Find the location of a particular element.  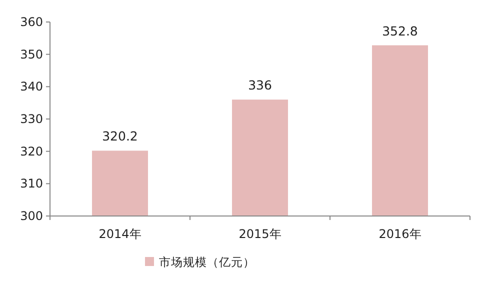

data-label: 320.2 is located at coordinates (120, 136).